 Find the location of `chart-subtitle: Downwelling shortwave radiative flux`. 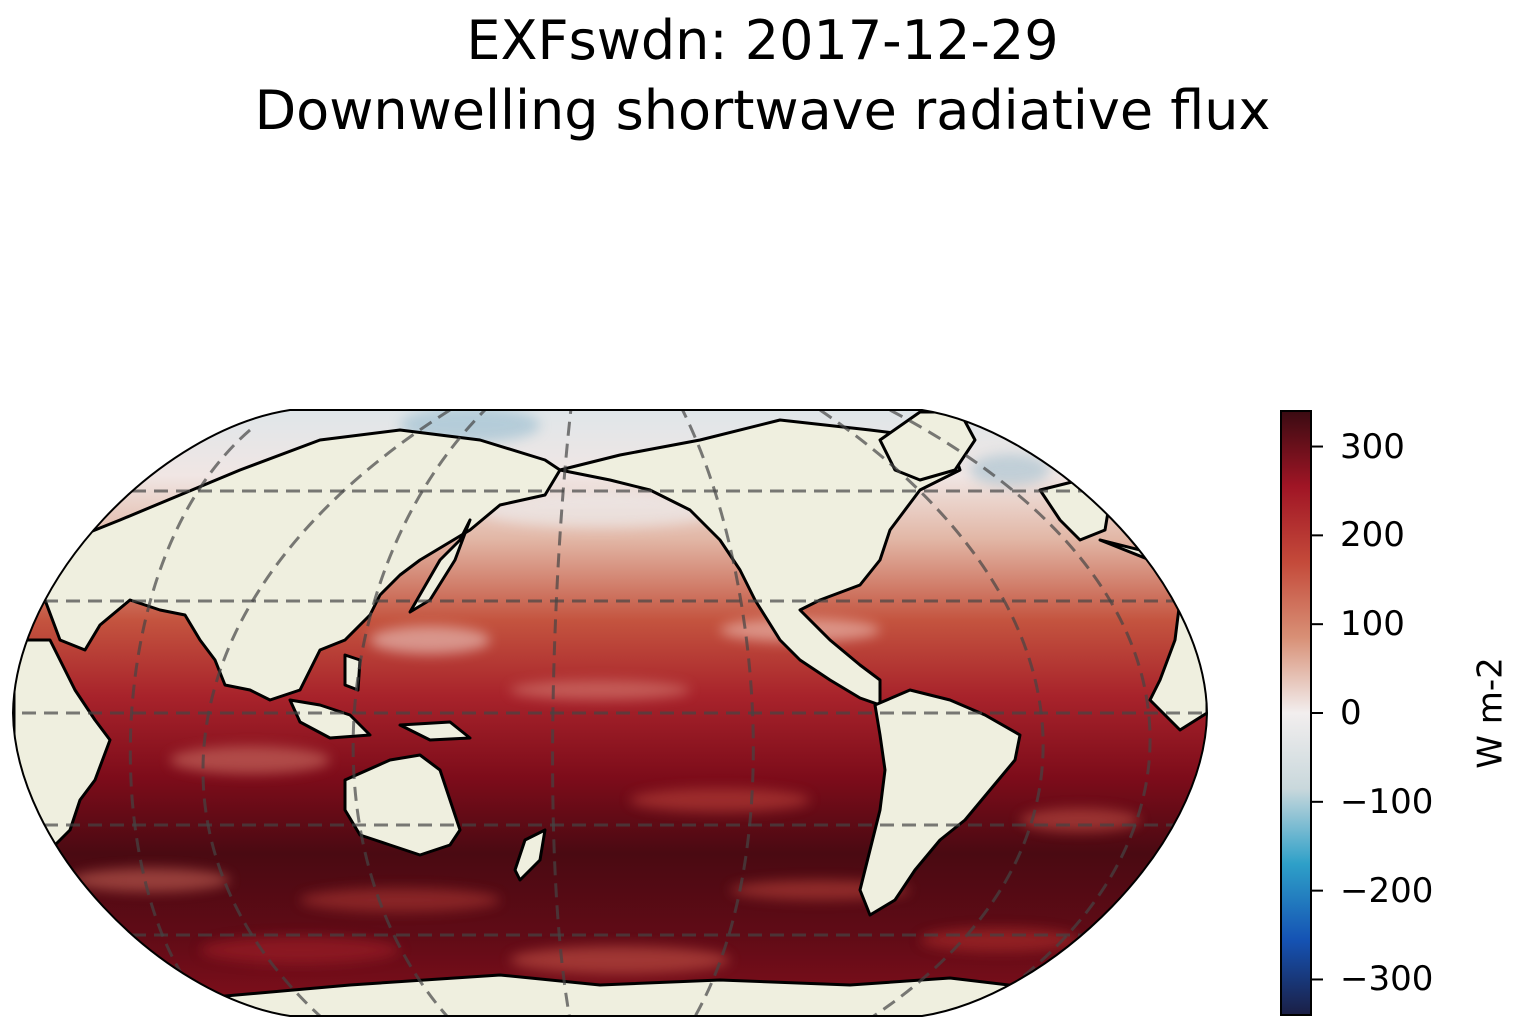

chart-subtitle: Downwelling shortwave radiative flux is located at coordinates (762, 110).